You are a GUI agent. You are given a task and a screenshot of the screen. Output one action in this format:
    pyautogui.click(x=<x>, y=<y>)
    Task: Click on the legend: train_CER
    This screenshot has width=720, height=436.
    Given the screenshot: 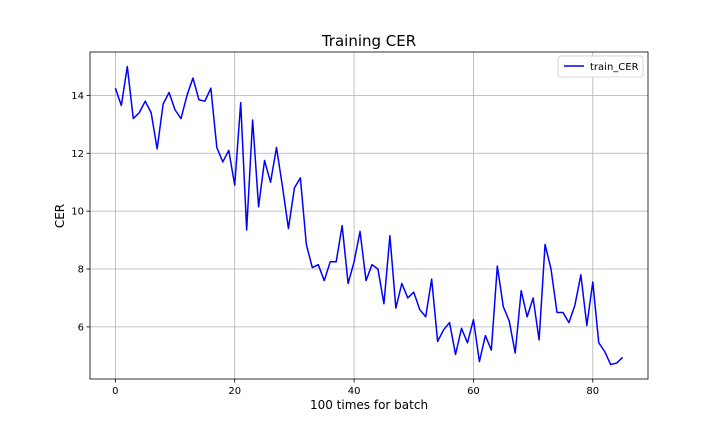 What is the action you would take?
    pyautogui.click(x=600, y=66)
    